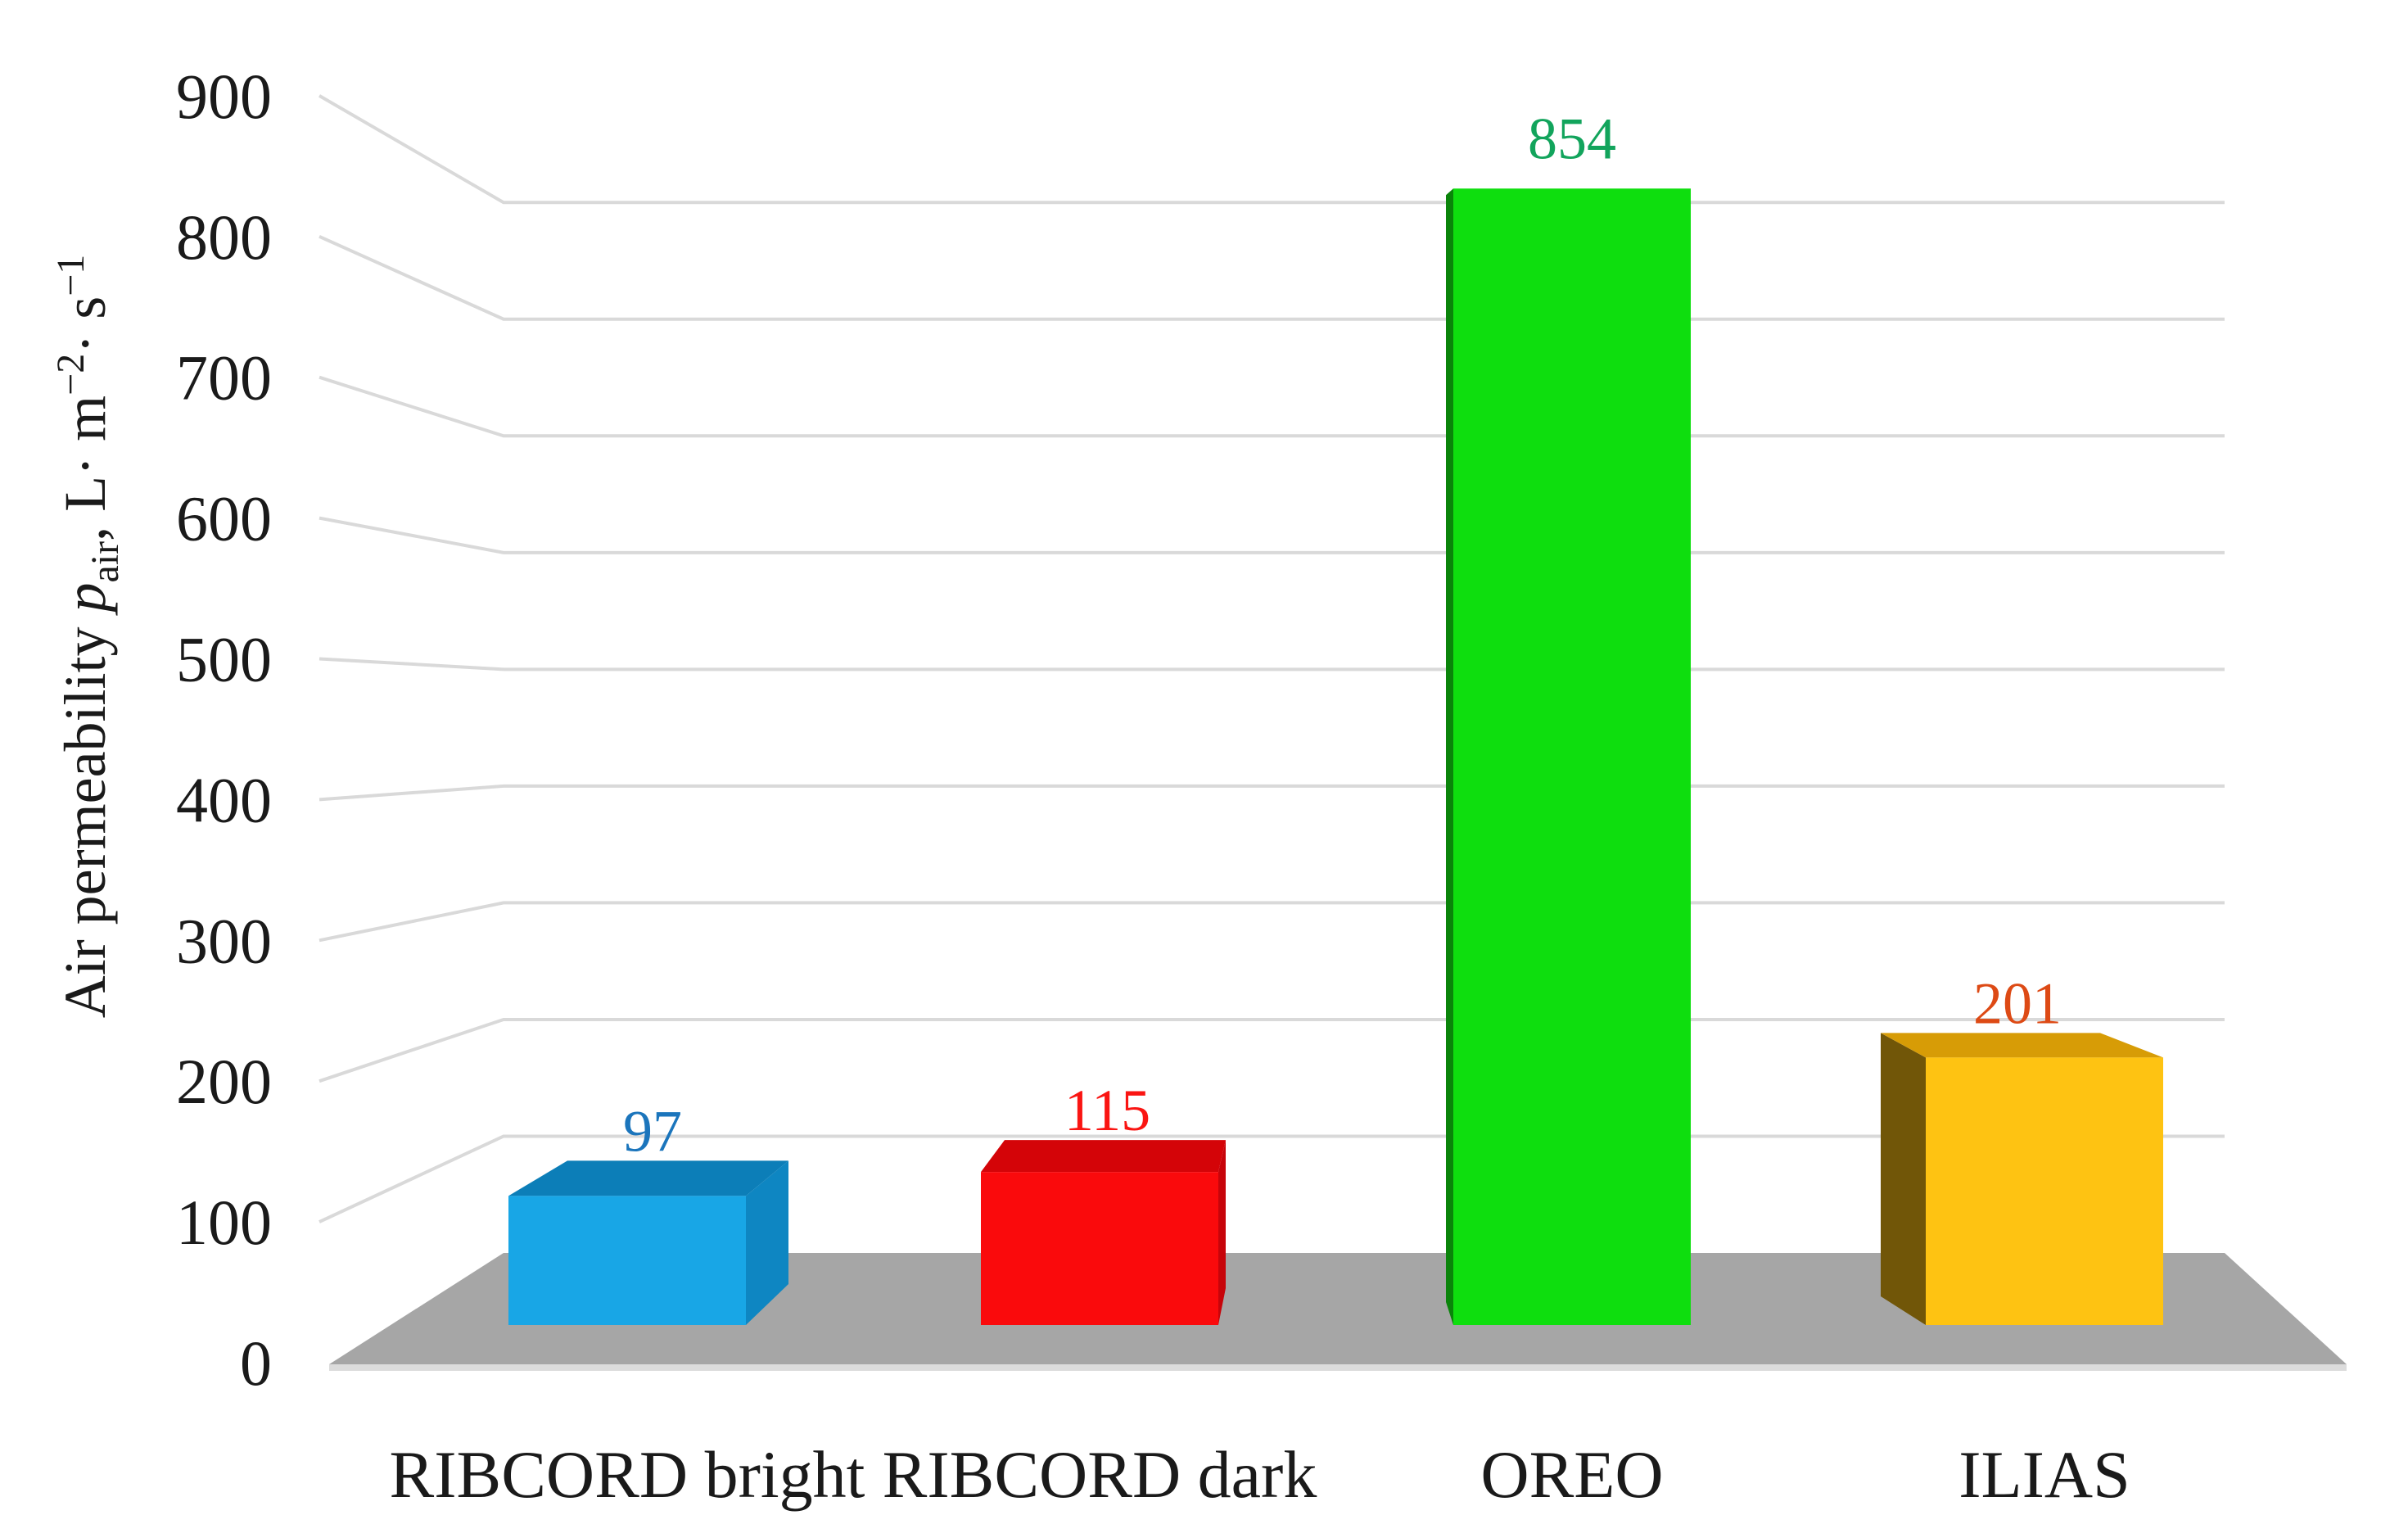  I want to click on bar-ilias, so click(2022, 1179).